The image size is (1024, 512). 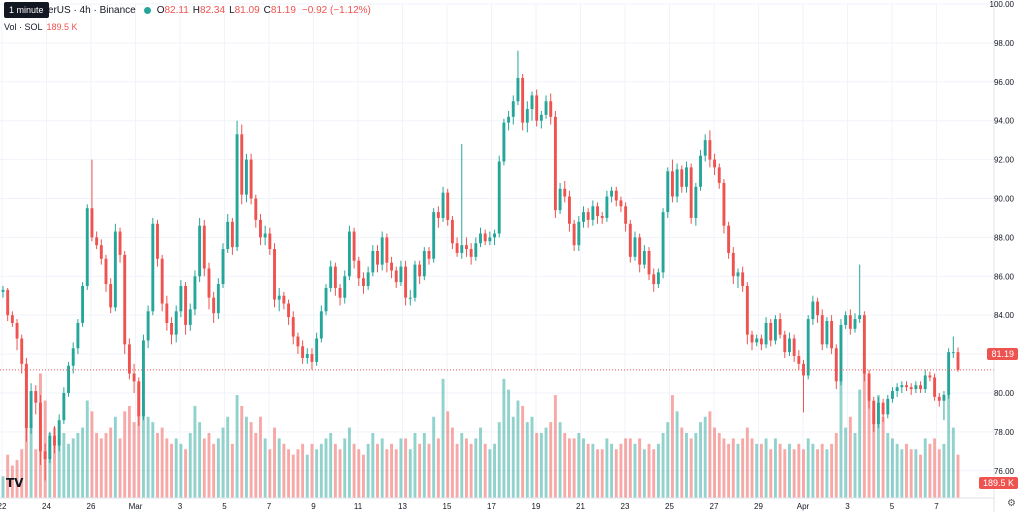 I want to click on y-tick-label: 90.00, so click(x=1004, y=198).